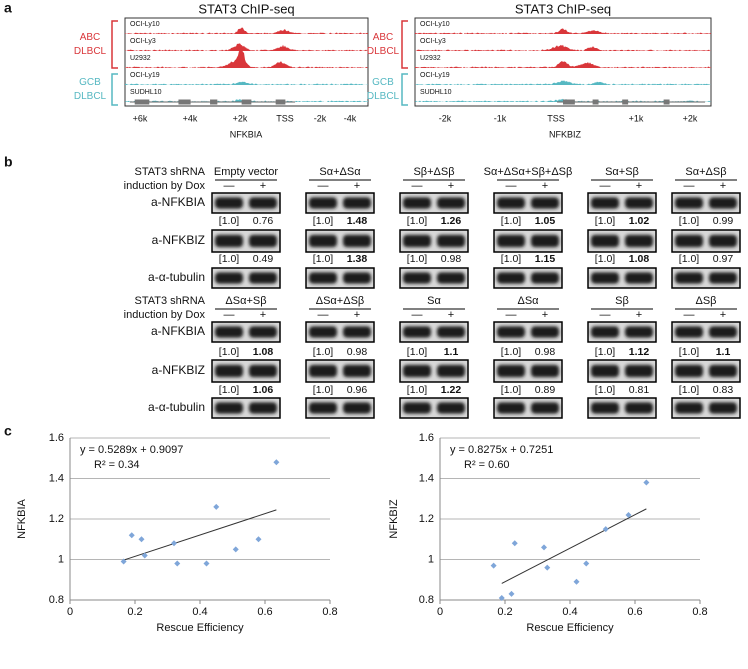 The height and width of the screenshot is (669, 748). I want to click on position-label: +2k, so click(690, 118).